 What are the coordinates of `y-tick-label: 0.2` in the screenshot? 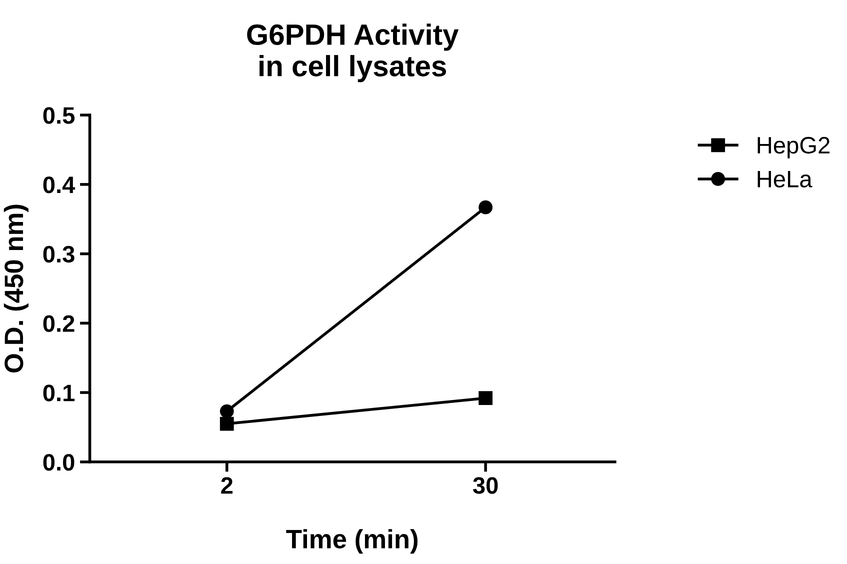 It's located at (58, 323).